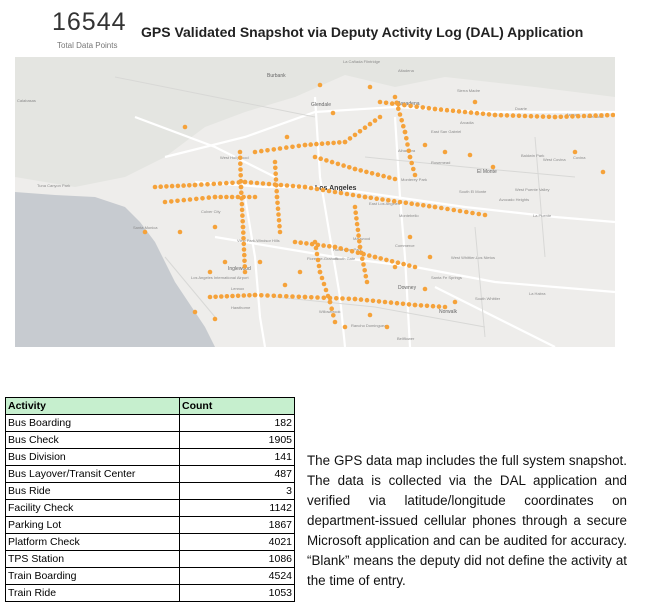 Image resolution: width=652 pixels, height=602 pixels. What do you see at coordinates (345, 258) in the screenshot?
I see `map-label-south-gate: South Gate` at bounding box center [345, 258].